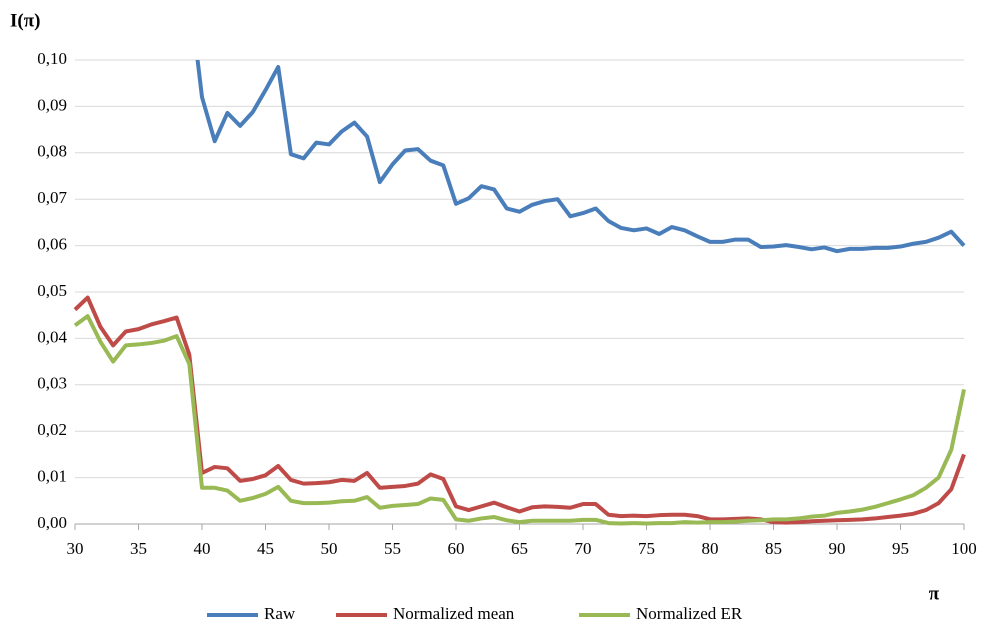 Image resolution: width=986 pixels, height=625 pixels. What do you see at coordinates (52, 290) in the screenshot?
I see `y-tick-label: 0,05` at bounding box center [52, 290].